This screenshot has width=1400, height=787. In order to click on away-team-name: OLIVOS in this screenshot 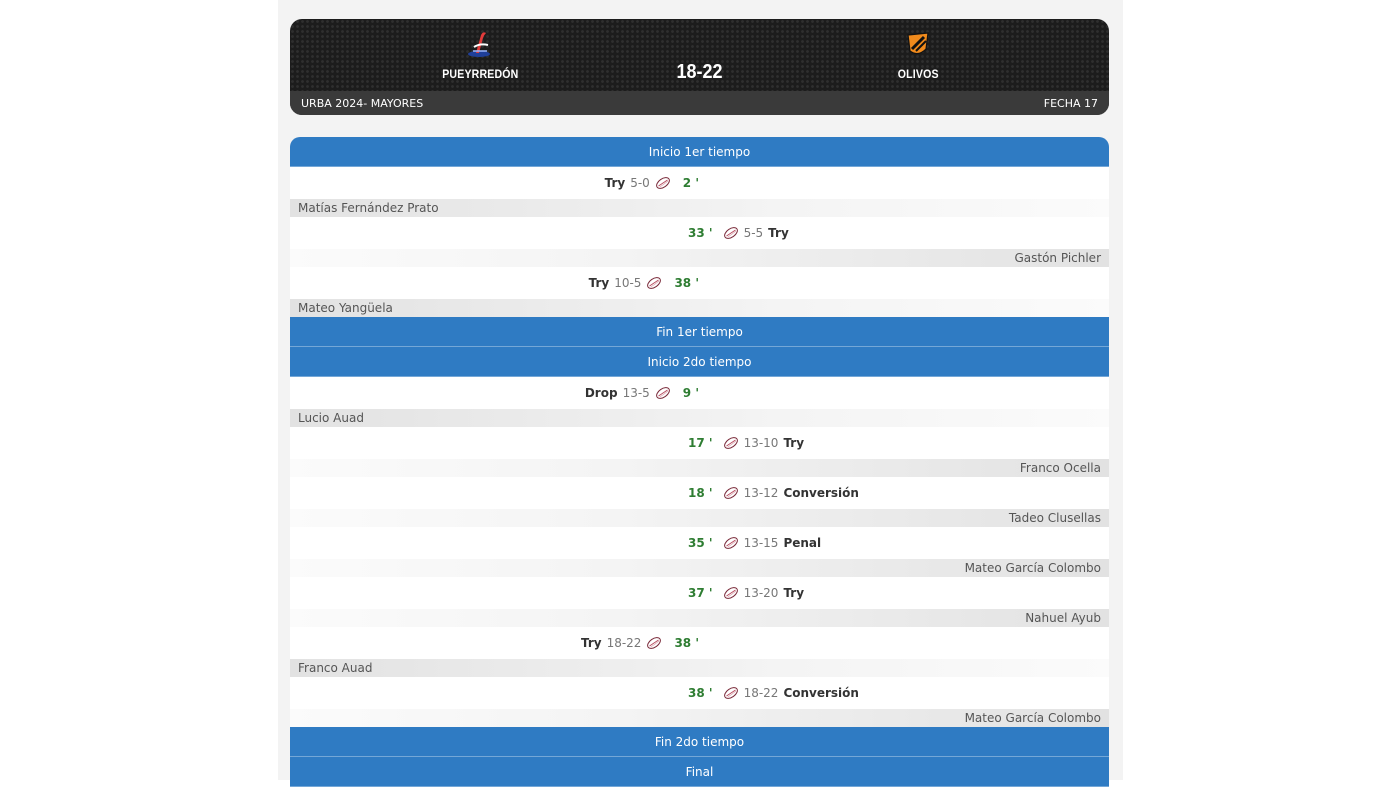, I will do `click(918, 74)`.